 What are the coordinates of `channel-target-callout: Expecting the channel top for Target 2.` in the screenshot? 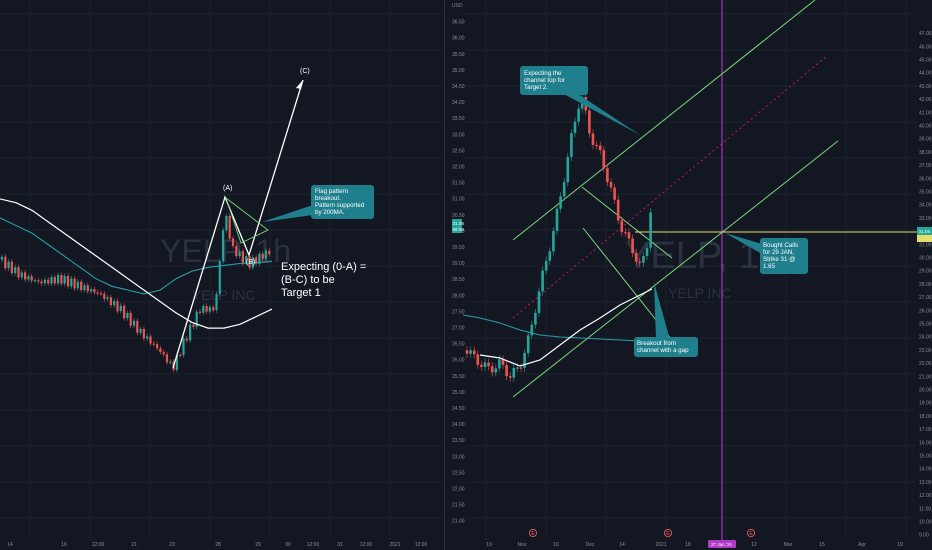 It's located at (580, 100).